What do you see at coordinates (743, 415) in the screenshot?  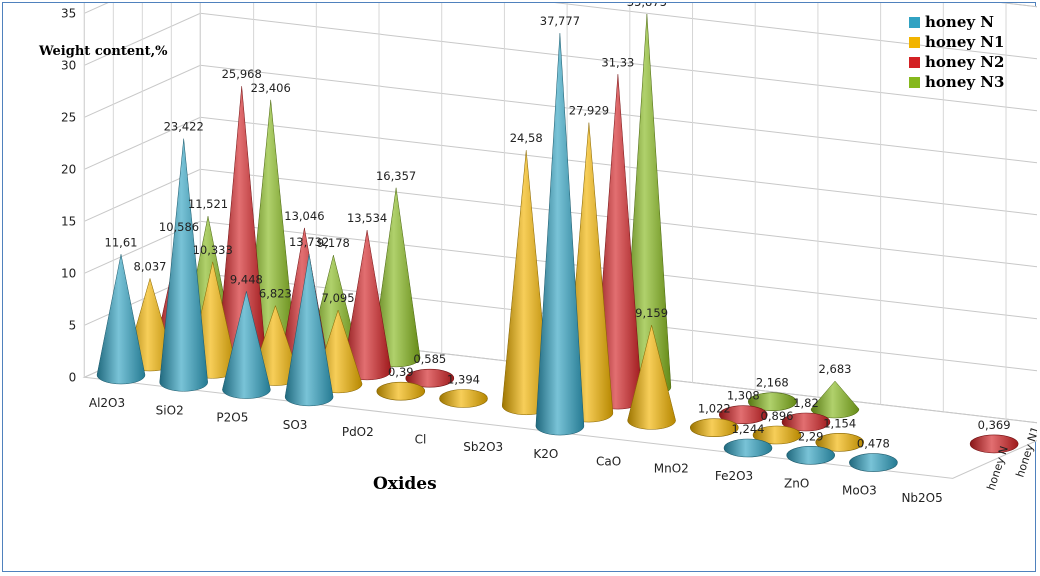 I see `cone-honey-n2-mno2` at bounding box center [743, 415].